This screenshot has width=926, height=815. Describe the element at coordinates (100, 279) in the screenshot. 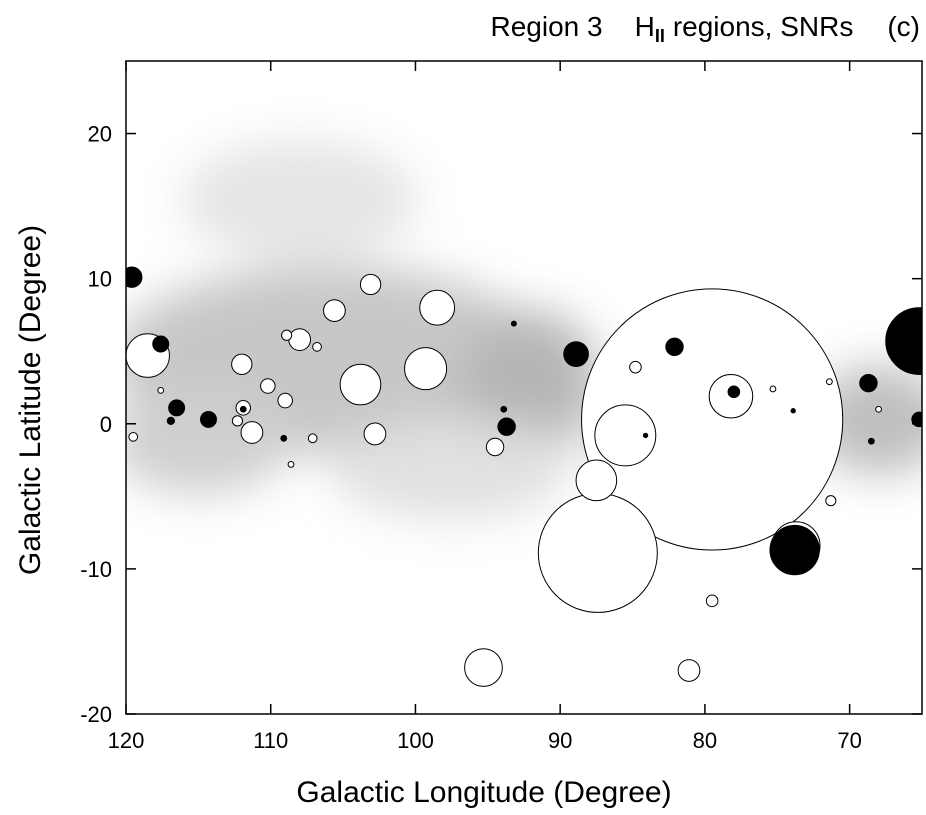

I see `y-tick-label: 10` at that location.